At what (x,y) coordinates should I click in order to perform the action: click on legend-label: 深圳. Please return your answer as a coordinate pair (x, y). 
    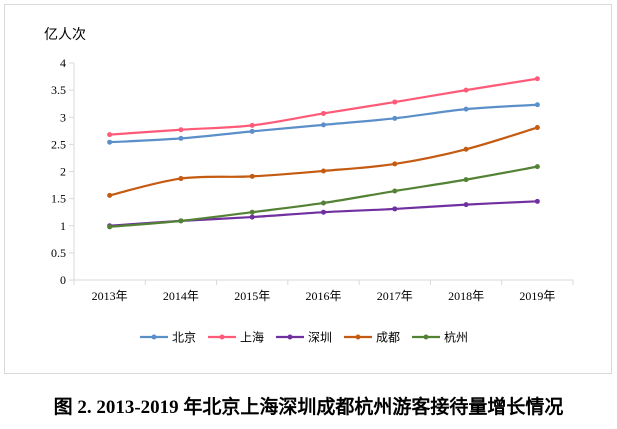
    Looking at the image, I should click on (320, 338).